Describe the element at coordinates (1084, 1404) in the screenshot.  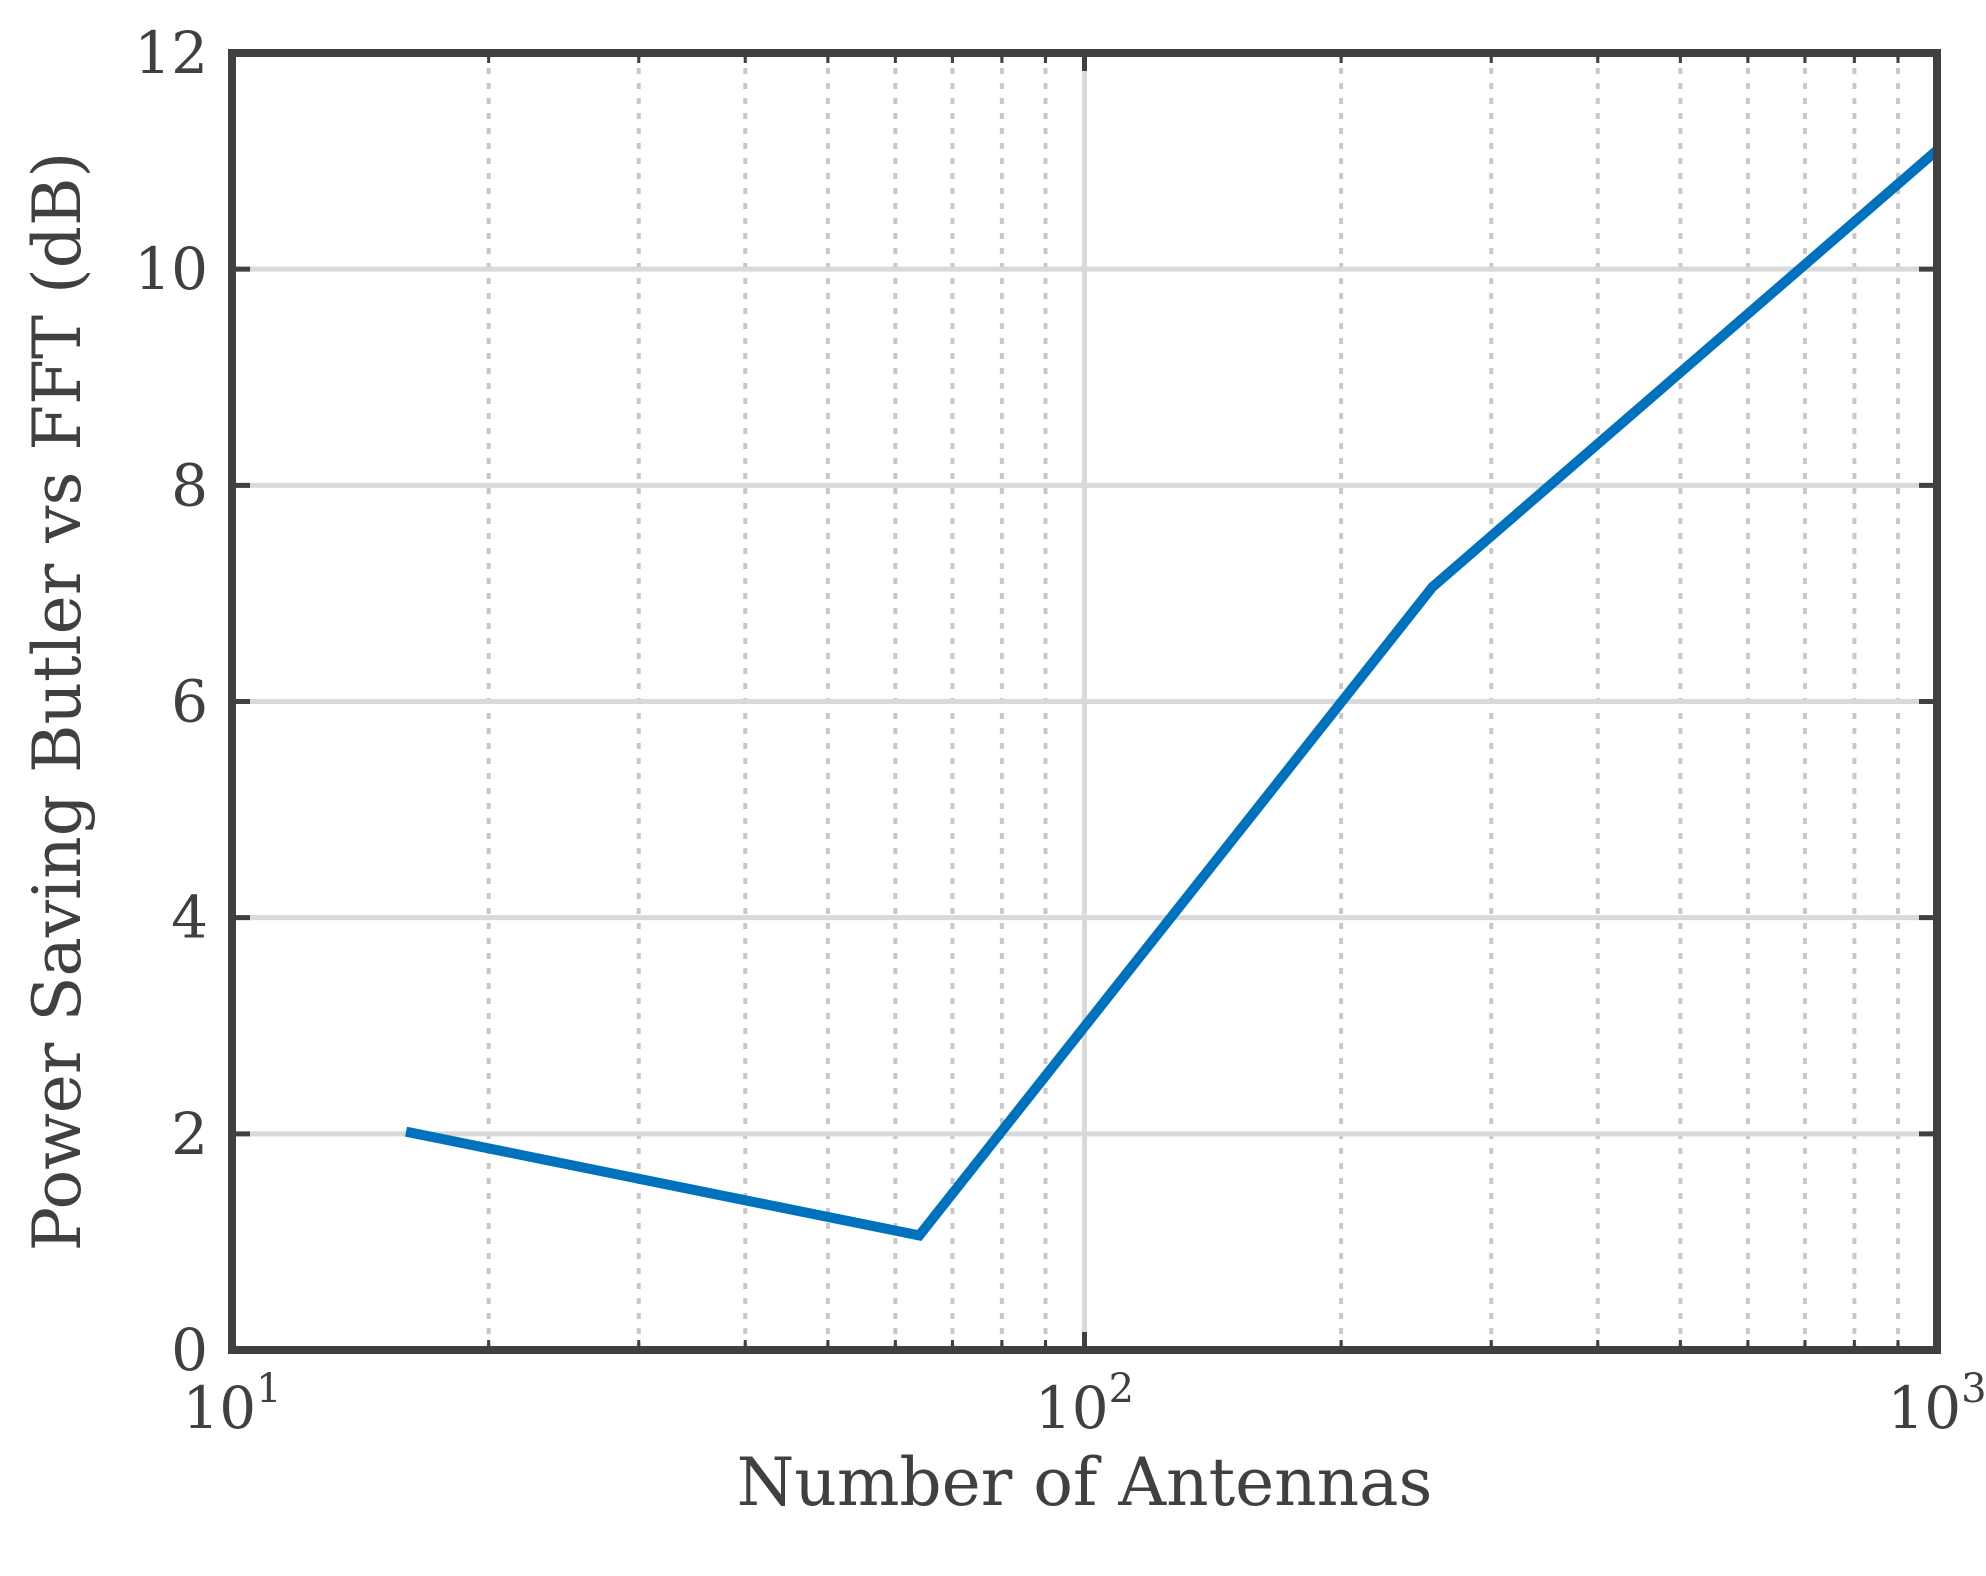
I see `x-tick-label: 10²` at that location.